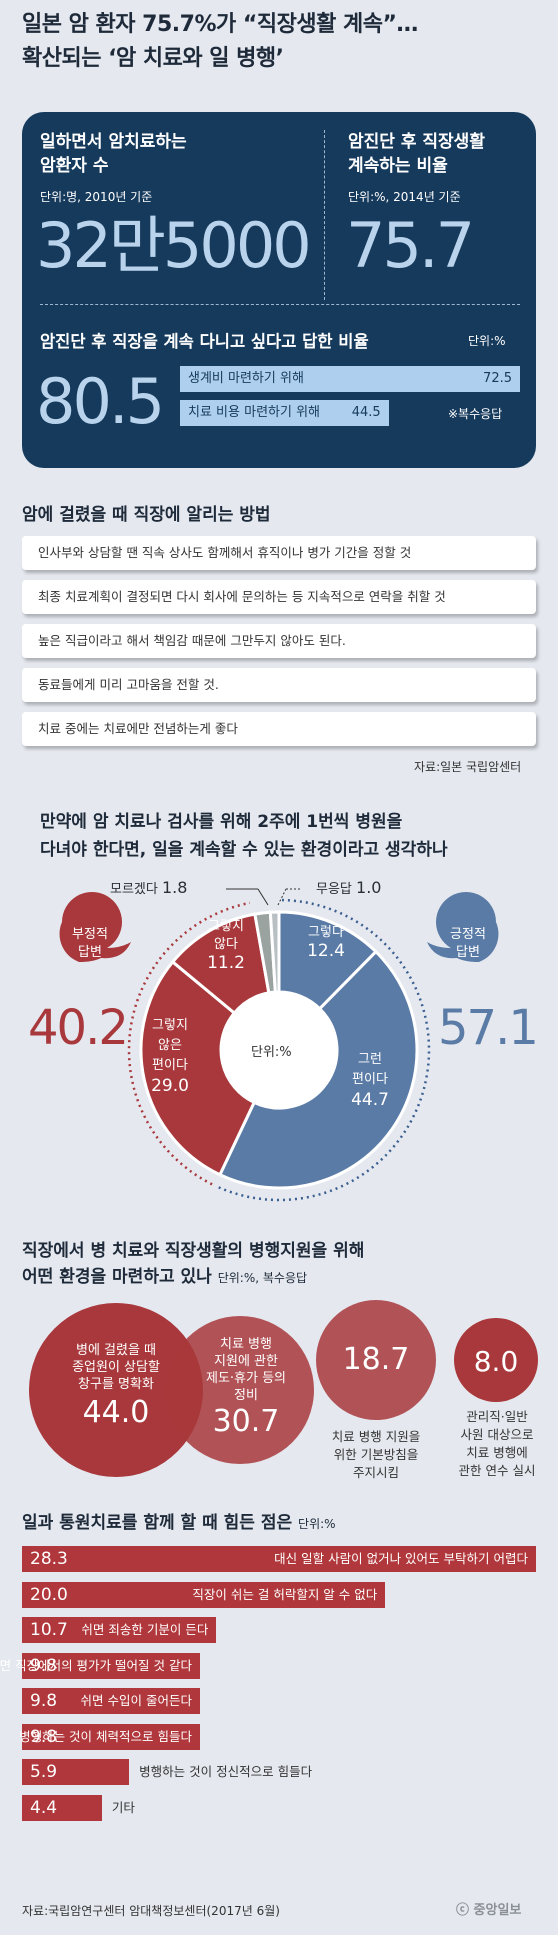 The width and height of the screenshot is (558, 1935). Describe the element at coordinates (398, 166) in the screenshot. I see `continue-label-line-2: 계속하는 비율` at that location.